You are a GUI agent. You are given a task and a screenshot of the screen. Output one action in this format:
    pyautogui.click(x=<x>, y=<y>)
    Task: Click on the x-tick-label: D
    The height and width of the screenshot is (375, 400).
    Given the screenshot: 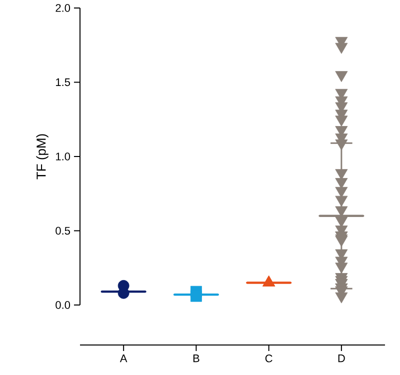 What is the action you would take?
    pyautogui.click(x=341, y=358)
    